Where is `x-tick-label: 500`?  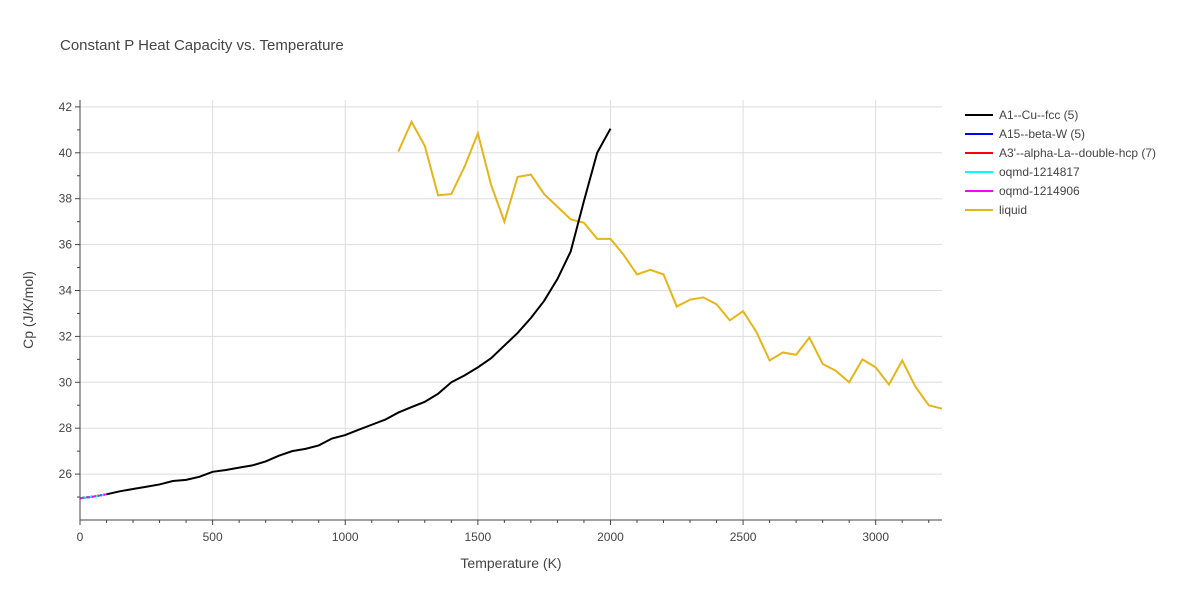
x-tick-label: 500 is located at coordinates (213, 537).